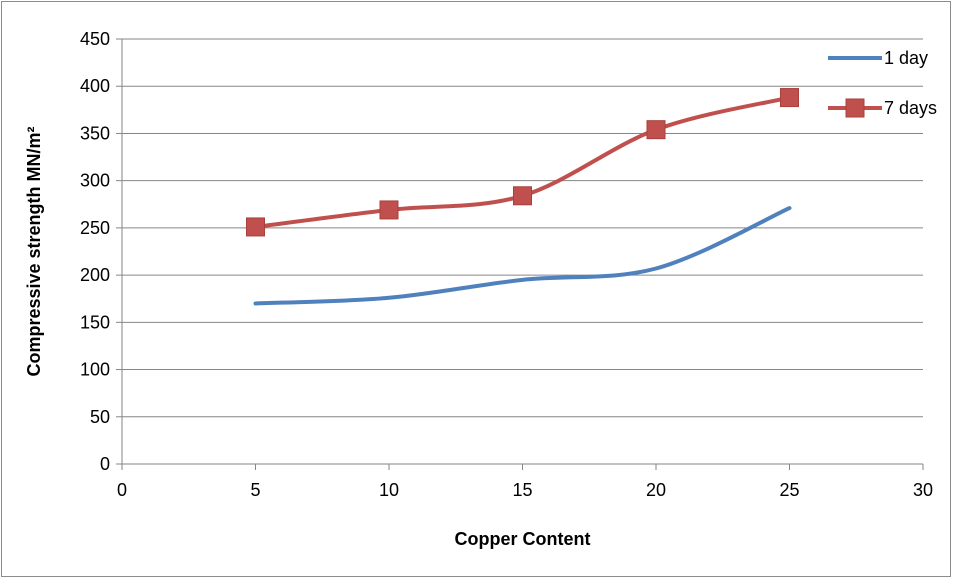 This screenshot has width=954, height=582. Describe the element at coordinates (910, 108) in the screenshot. I see `legend-label: 7 days` at that location.